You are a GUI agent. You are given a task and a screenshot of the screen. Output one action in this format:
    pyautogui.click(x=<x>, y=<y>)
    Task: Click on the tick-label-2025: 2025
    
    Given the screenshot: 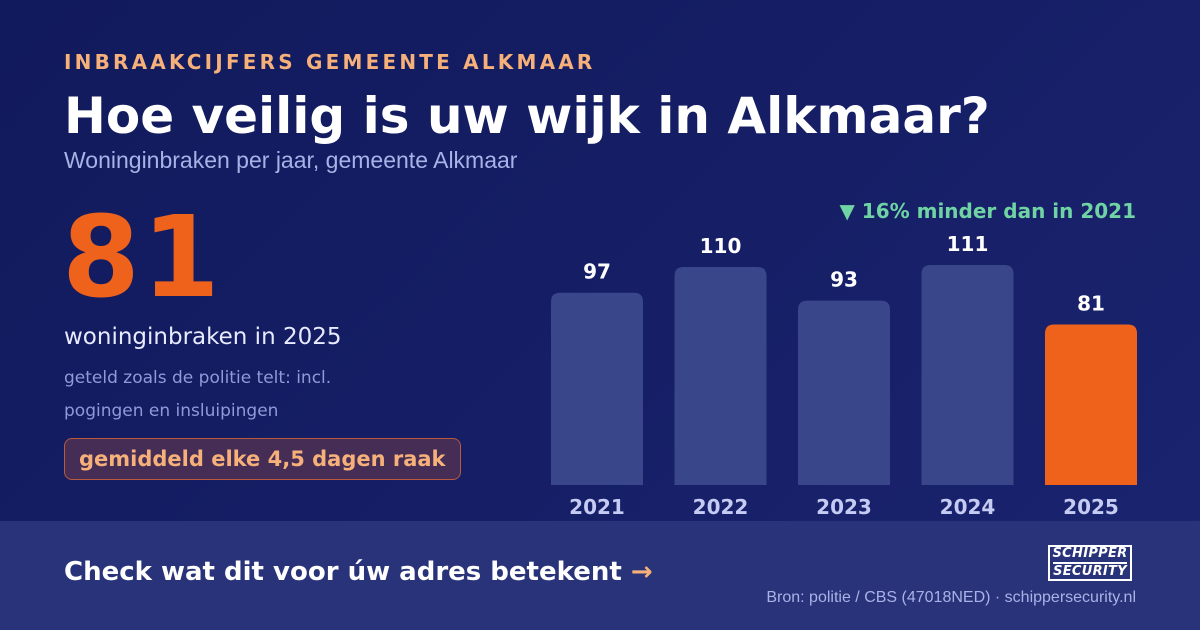 What is the action you would take?
    pyautogui.click(x=1091, y=507)
    